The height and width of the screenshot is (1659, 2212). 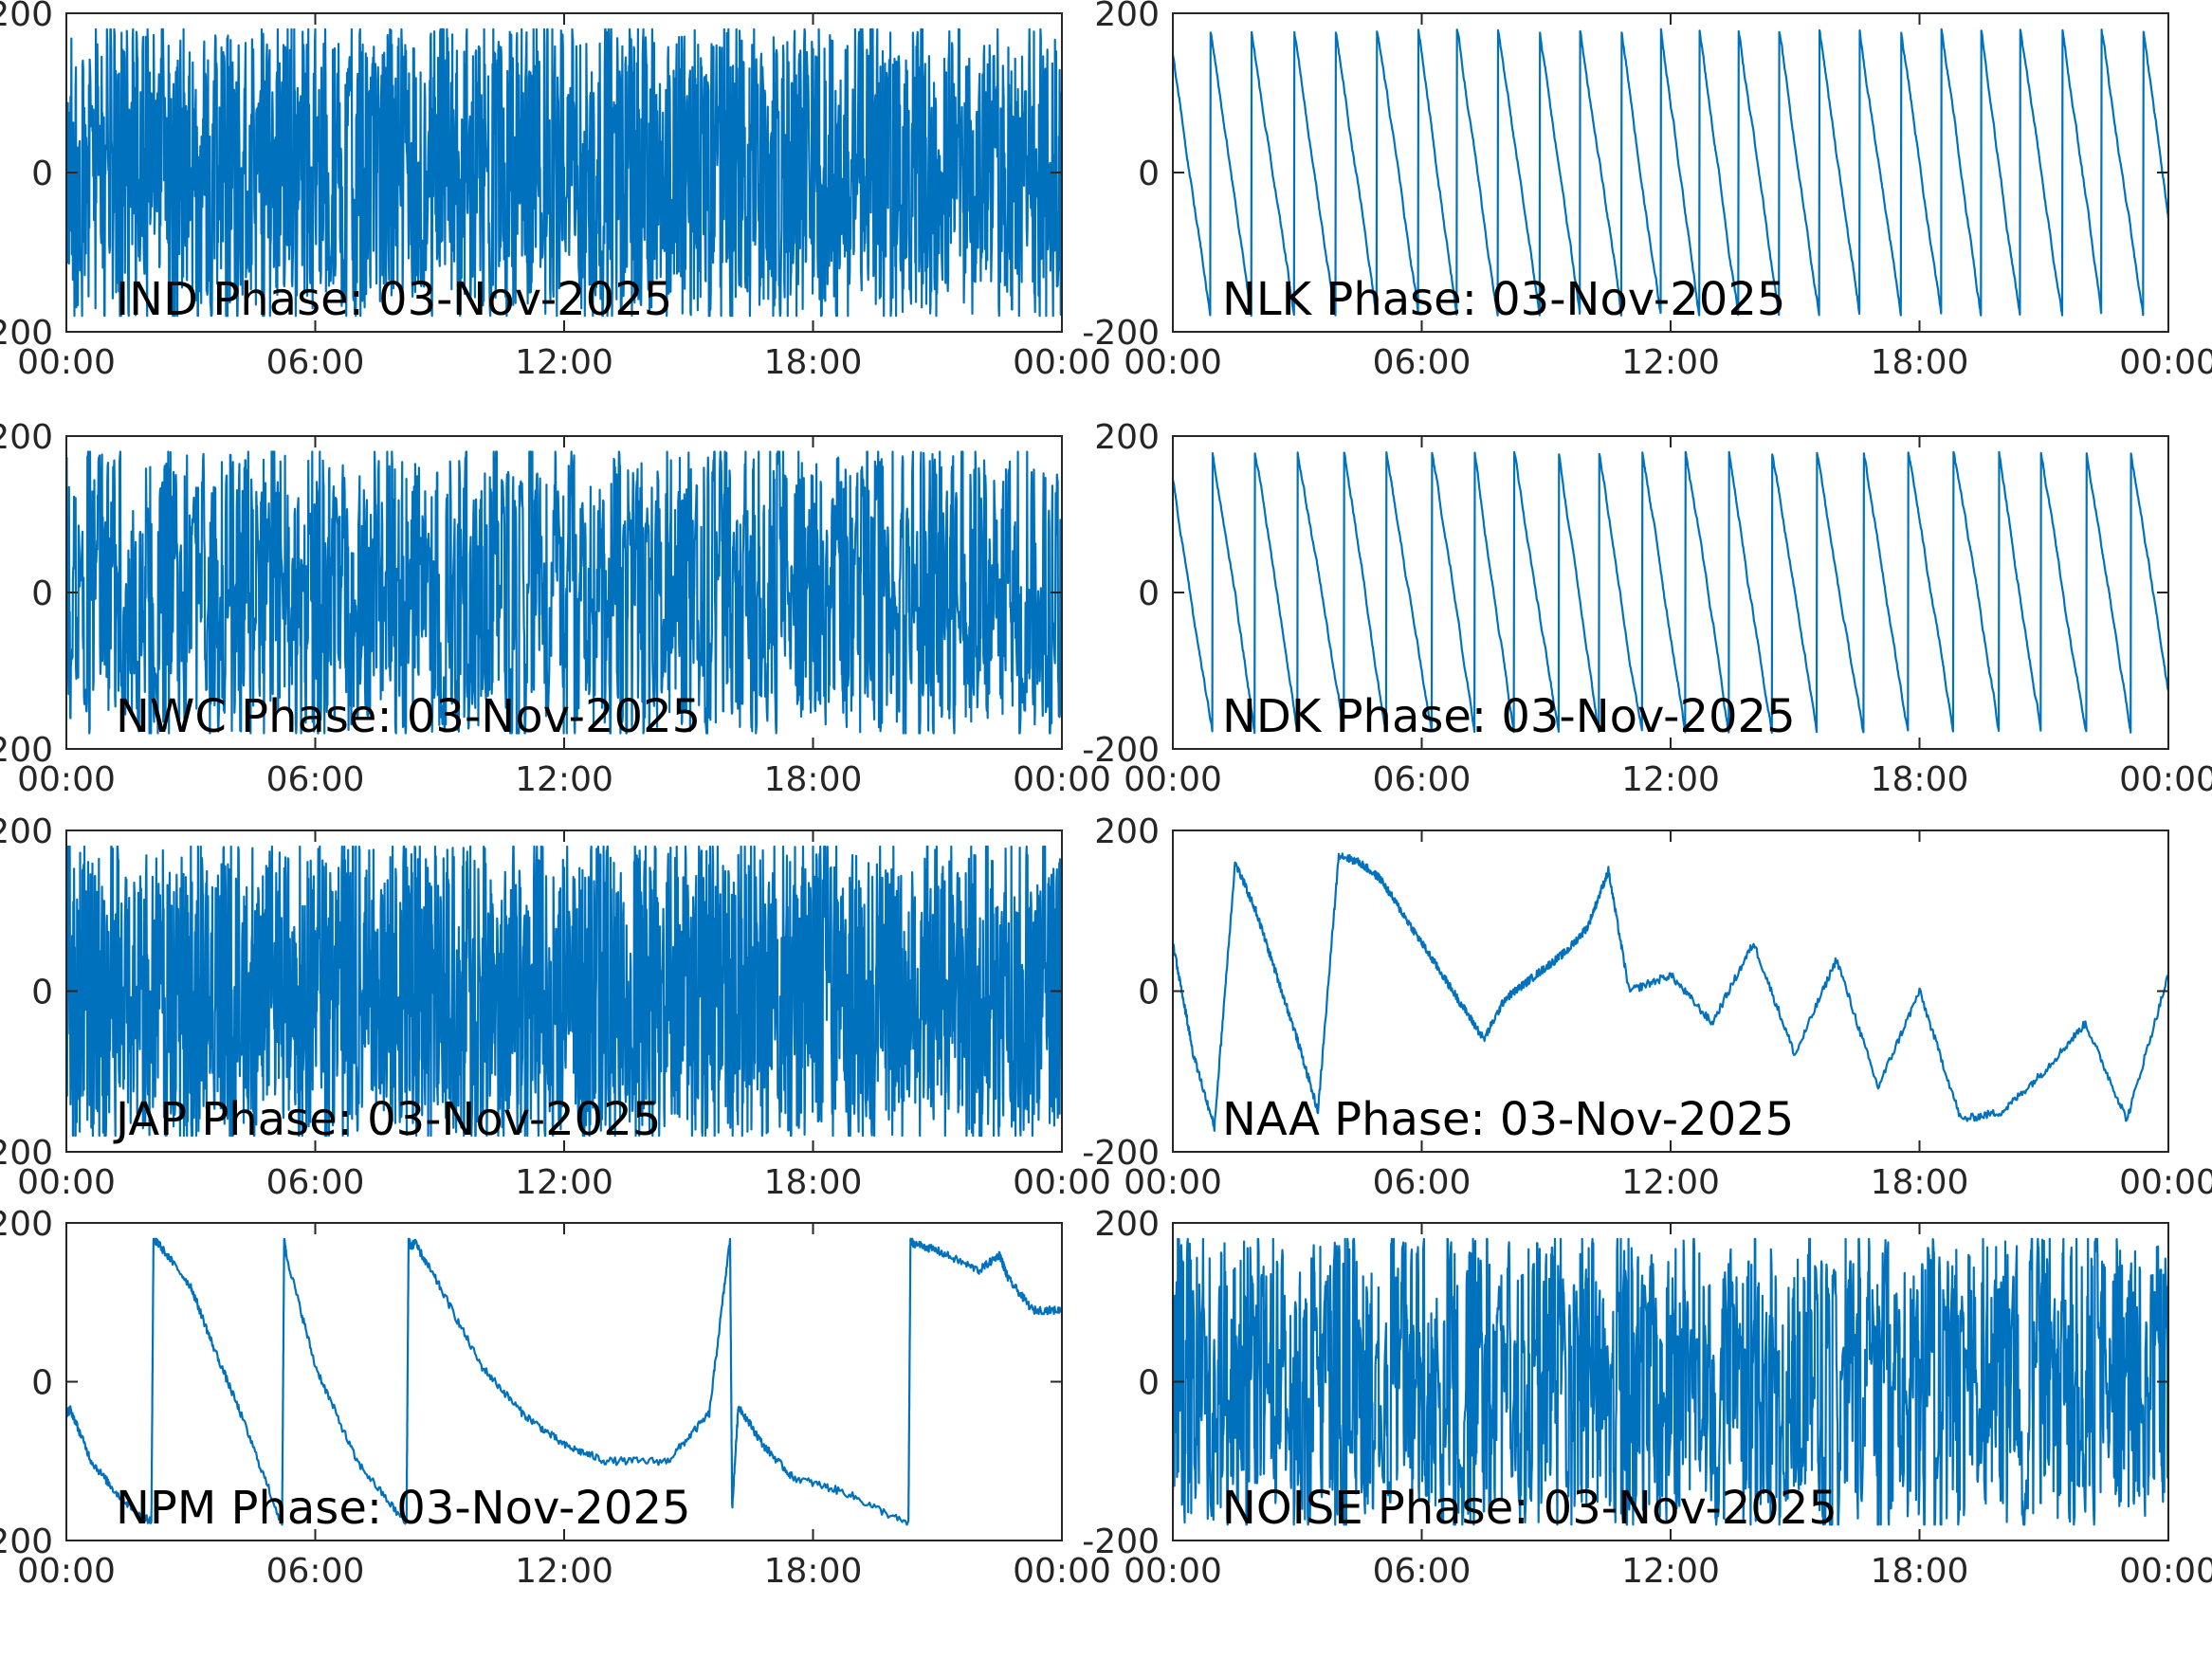 What do you see at coordinates (1503, 299) in the screenshot?
I see `panel-title: NLK Phase: 03-Nov-2025` at bounding box center [1503, 299].